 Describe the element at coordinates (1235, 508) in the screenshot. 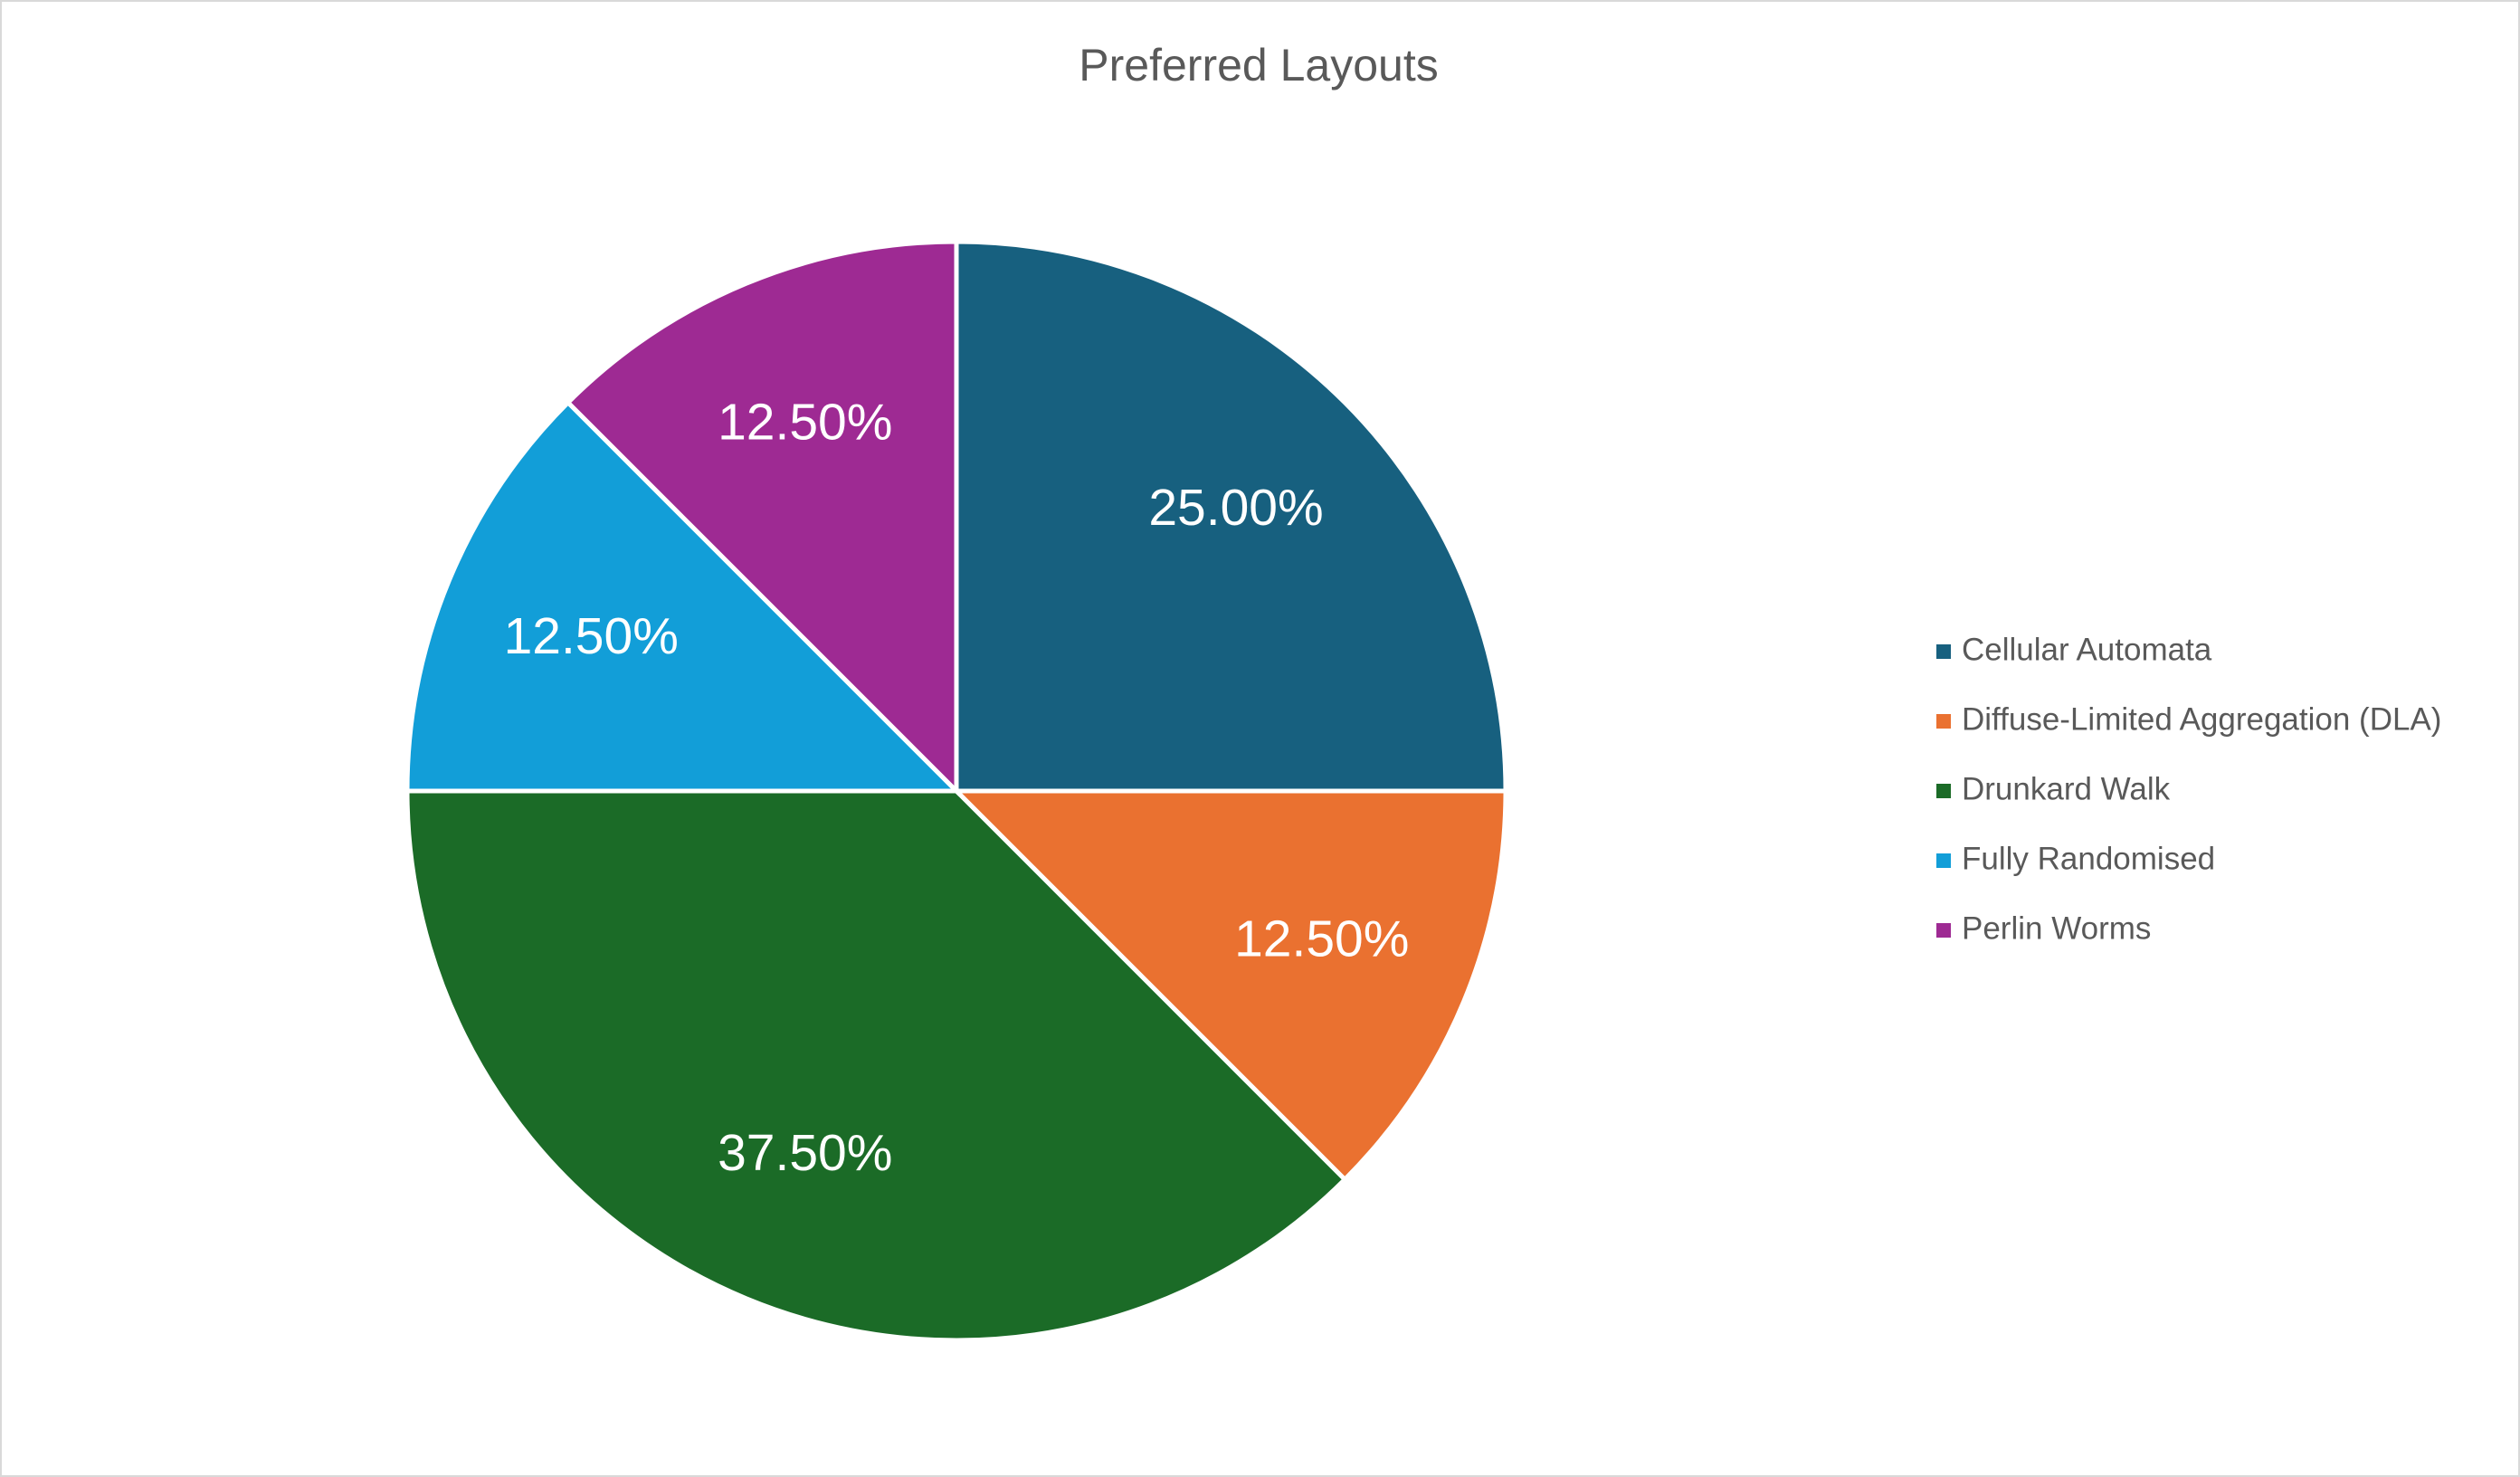

I see `value-label: 25.00%` at that location.